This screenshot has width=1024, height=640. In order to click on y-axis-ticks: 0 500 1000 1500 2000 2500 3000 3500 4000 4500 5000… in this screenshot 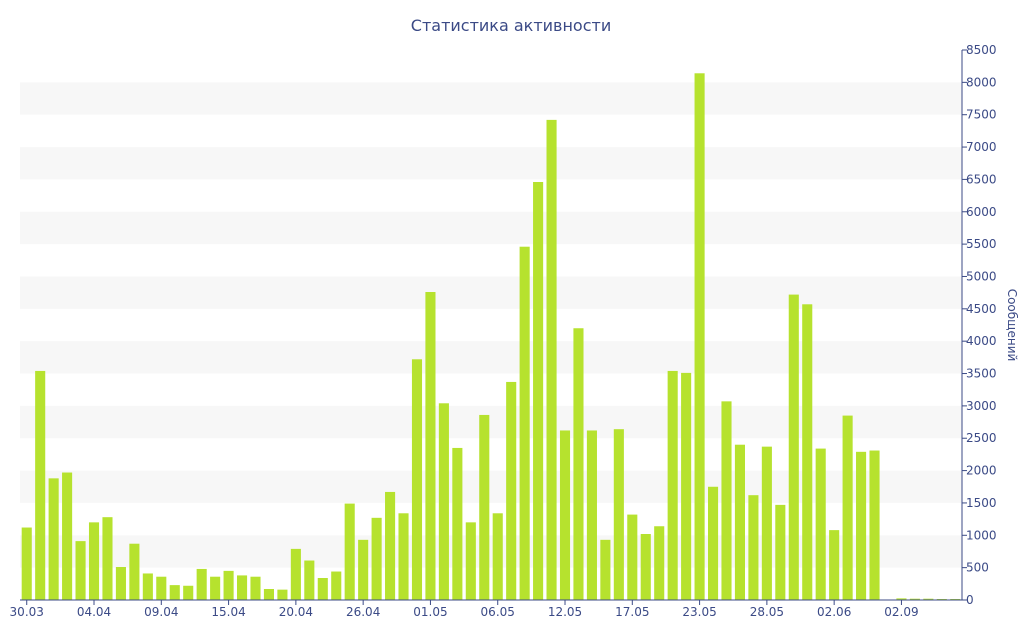, I will do `click(979, 325)`.